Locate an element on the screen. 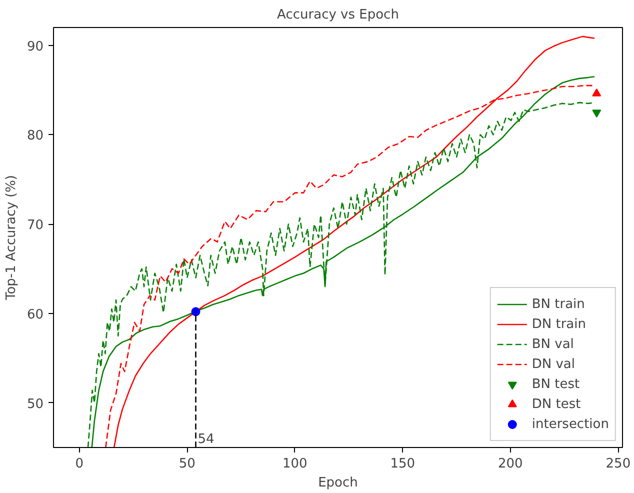  chart-title: Accuracy vs Epoch is located at coordinates (338, 15).